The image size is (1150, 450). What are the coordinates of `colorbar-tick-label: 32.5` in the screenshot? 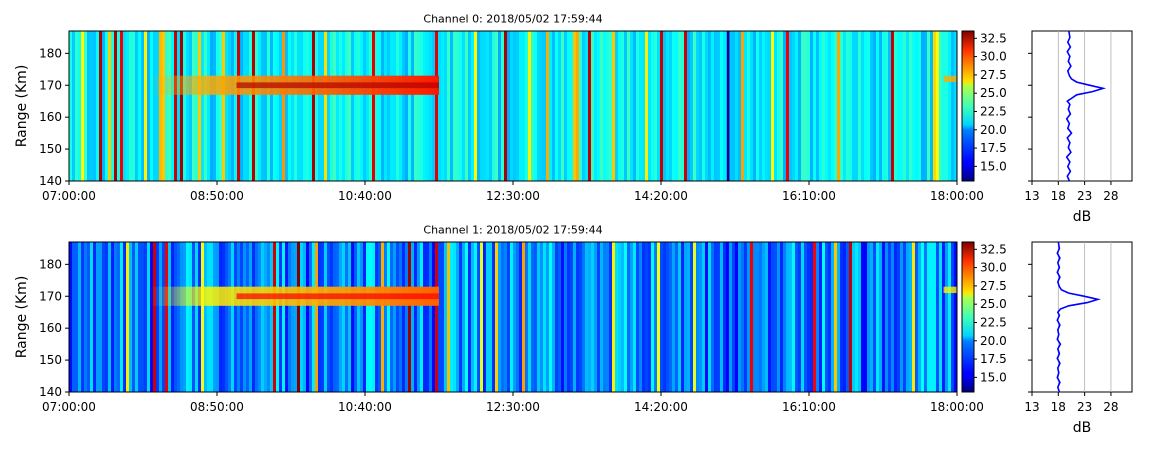 It's located at (993, 38).